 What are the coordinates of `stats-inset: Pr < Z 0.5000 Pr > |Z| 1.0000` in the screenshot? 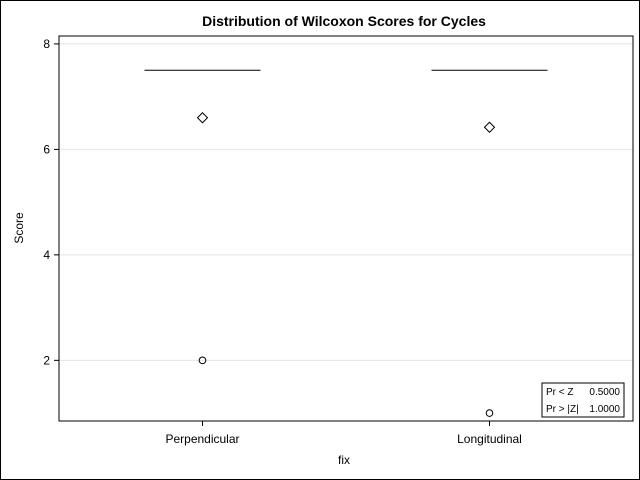 It's located at (583, 400).